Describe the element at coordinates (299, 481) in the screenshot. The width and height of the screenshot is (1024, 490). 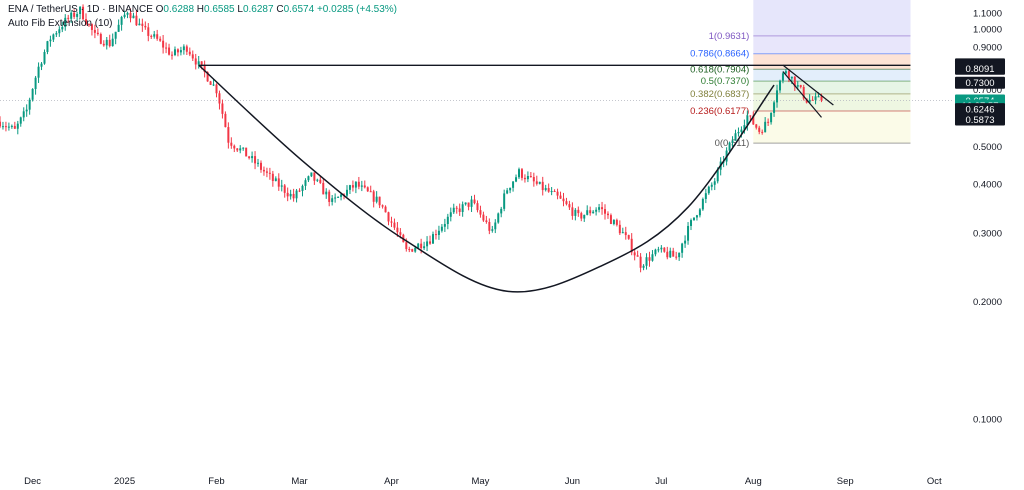
I see `x-tick-label: Mar` at that location.